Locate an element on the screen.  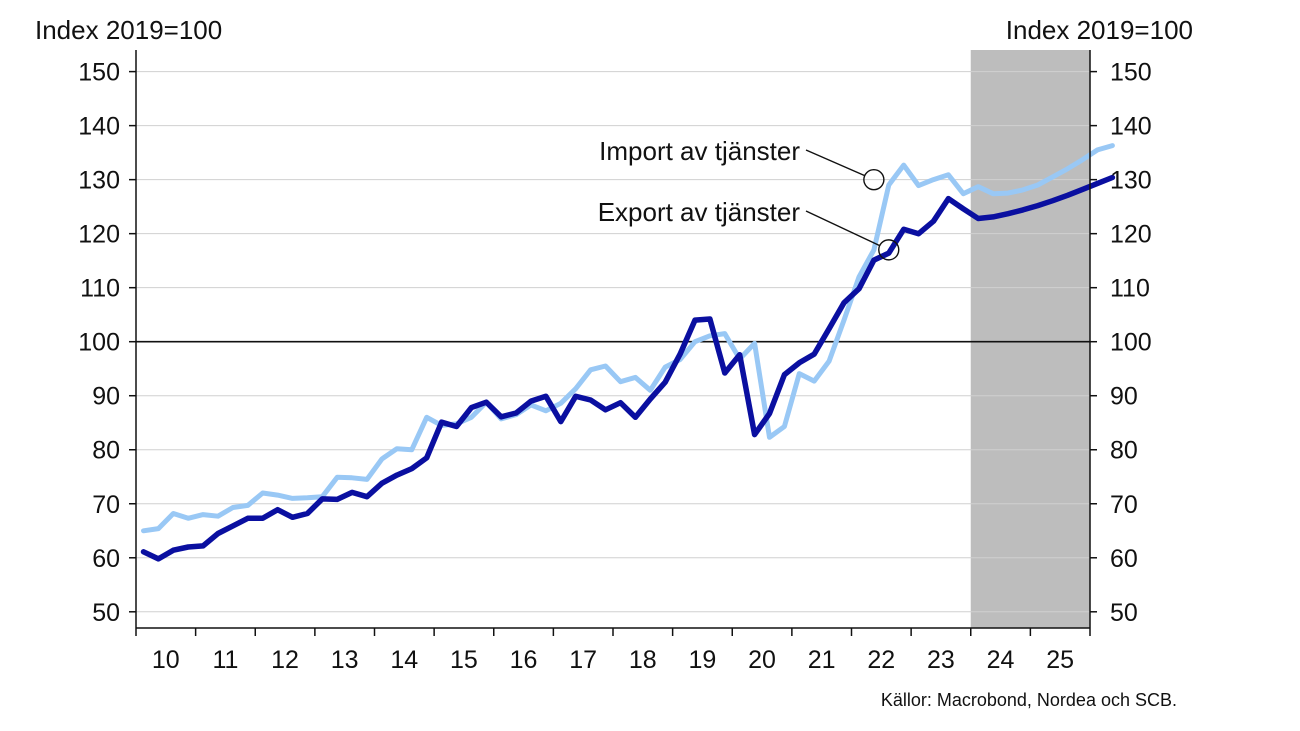
y-tick-label-right-90: 90 is located at coordinates (1124, 397).